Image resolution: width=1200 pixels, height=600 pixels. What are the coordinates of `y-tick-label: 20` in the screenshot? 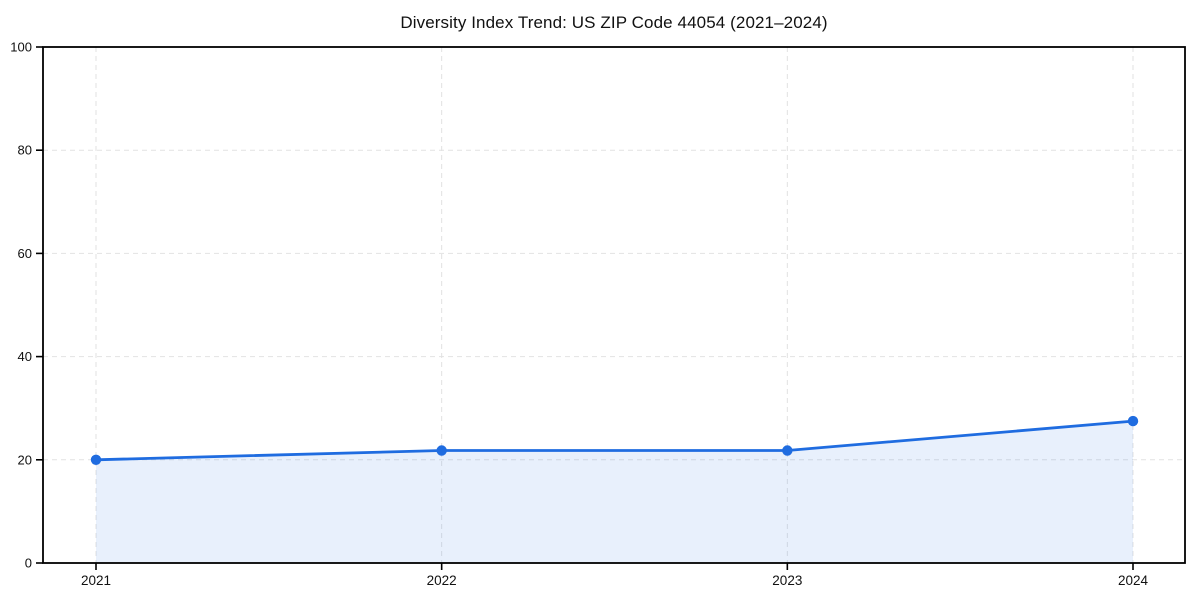 It's located at (25, 459).